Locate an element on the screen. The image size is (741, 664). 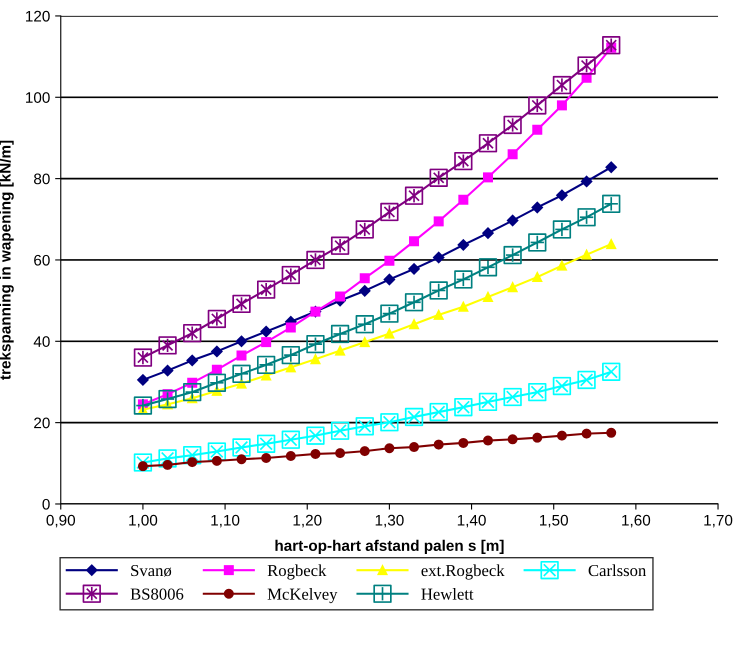
x-tick-label: 0,90 is located at coordinates (61, 521).